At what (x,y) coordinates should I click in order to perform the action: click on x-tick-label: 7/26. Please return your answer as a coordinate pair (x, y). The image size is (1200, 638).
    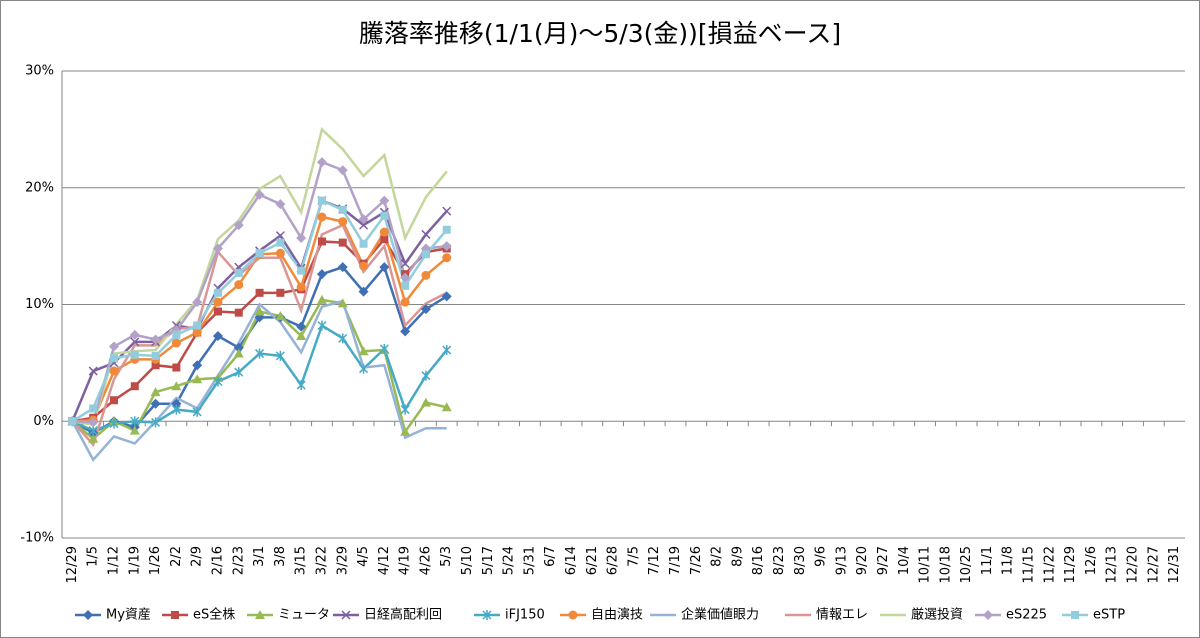
    Looking at the image, I should click on (696, 560).